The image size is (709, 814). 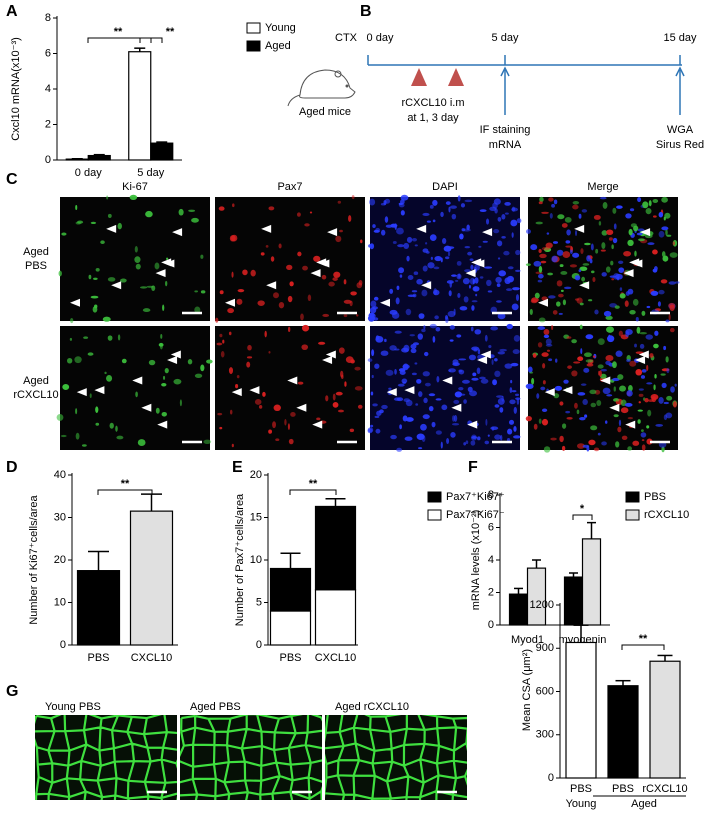 I want to click on micrograph-bg, so click(x=290, y=388).